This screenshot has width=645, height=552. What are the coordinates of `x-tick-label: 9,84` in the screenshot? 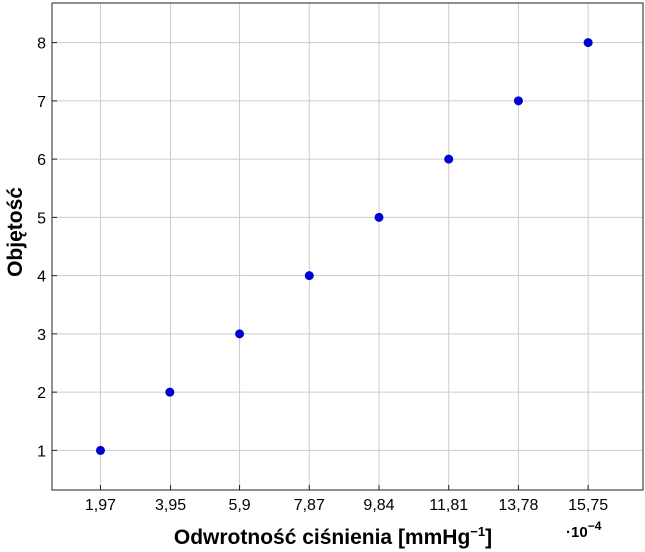 It's located at (378, 505).